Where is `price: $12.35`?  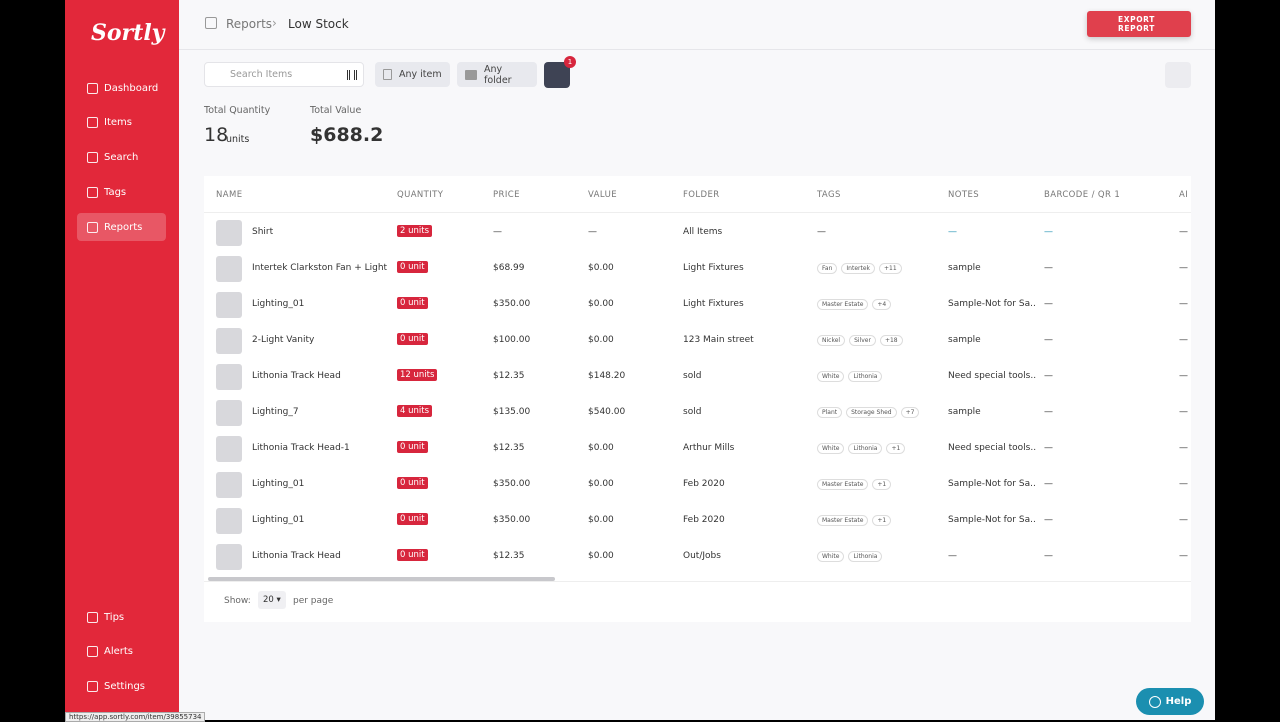
price: $12.35 is located at coordinates (509, 556).